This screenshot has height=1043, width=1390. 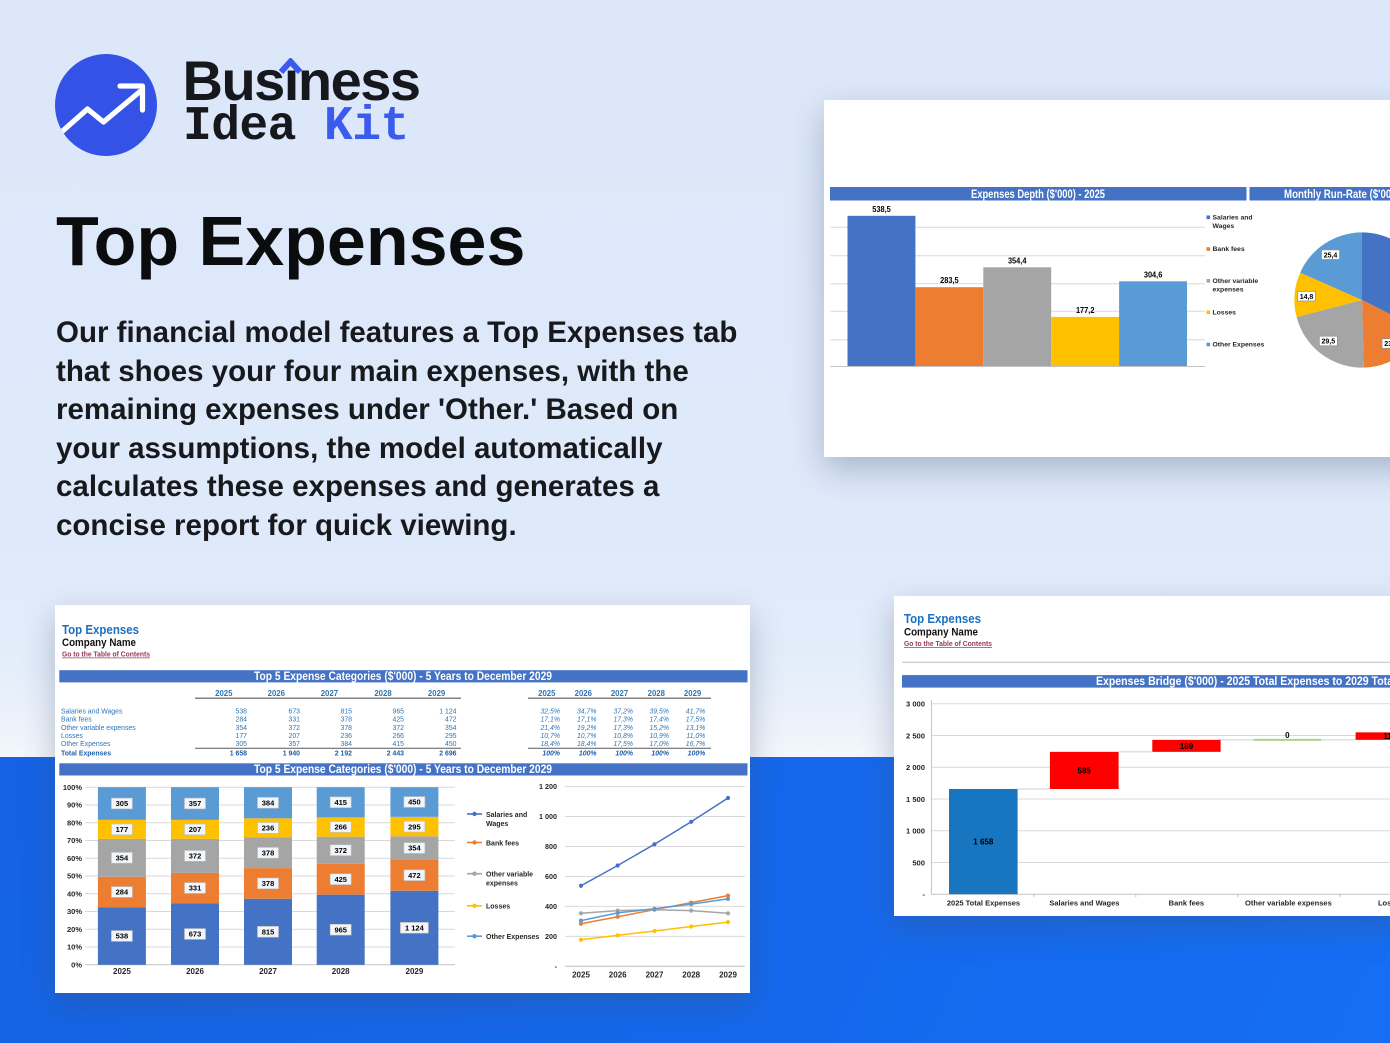 What do you see at coordinates (295, 736) in the screenshot?
I see `svg-text: 207` at bounding box center [295, 736].